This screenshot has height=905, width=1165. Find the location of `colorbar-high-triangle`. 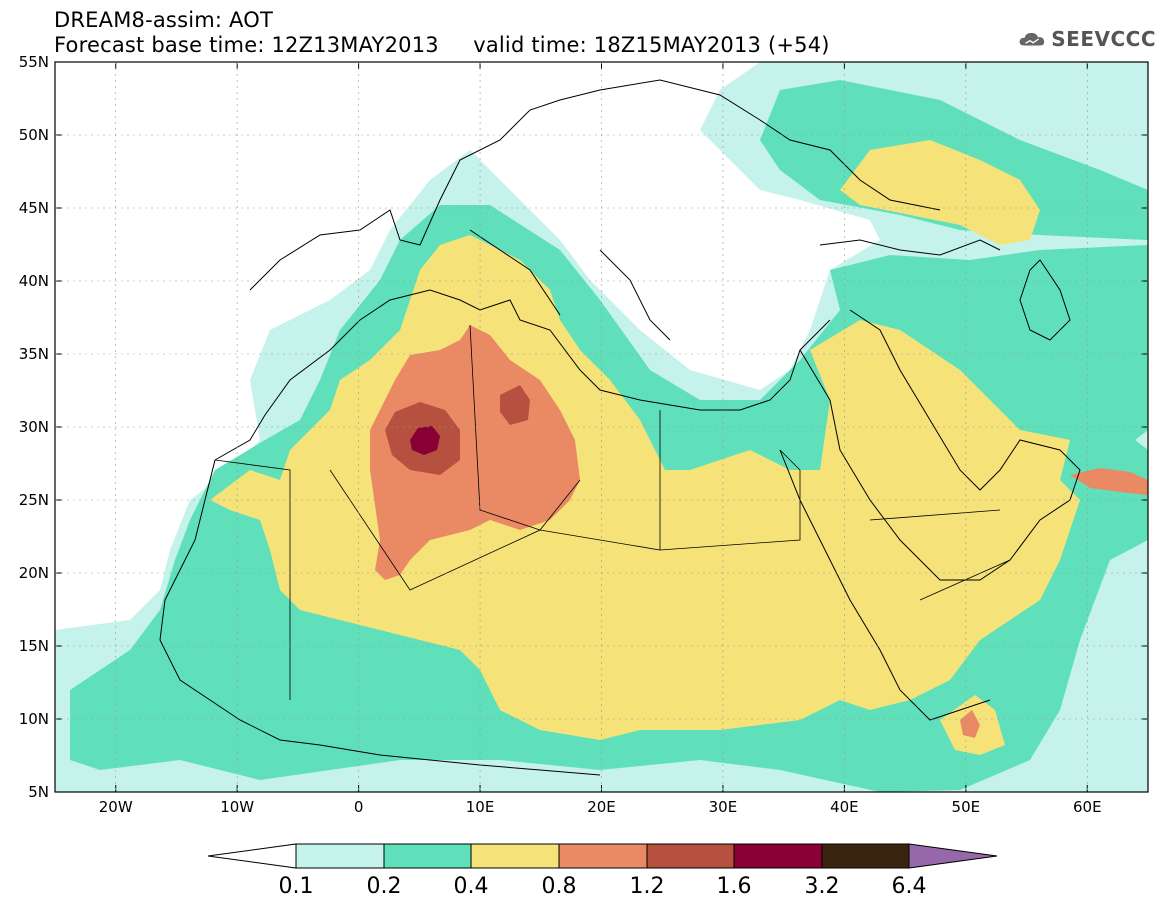

colorbar-high-triangle is located at coordinates (953, 856).